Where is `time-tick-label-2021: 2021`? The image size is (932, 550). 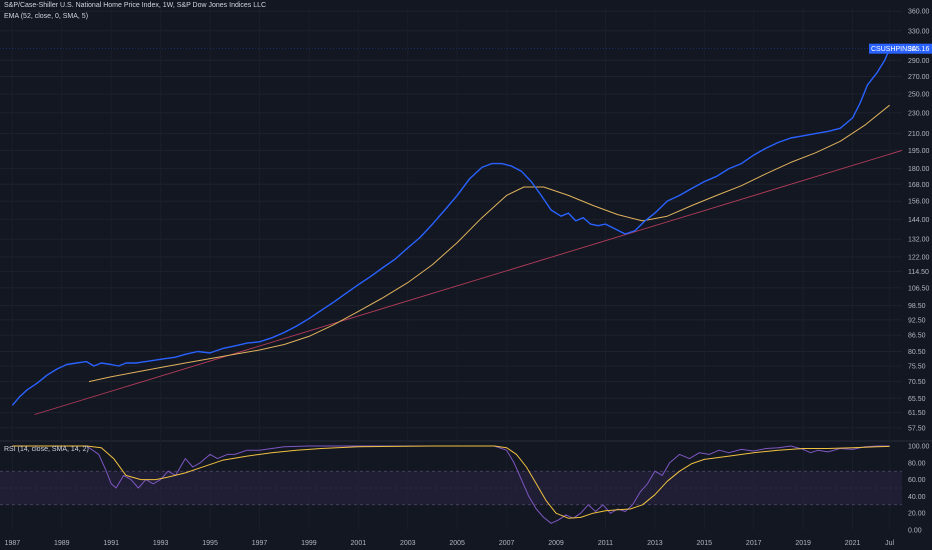 time-tick-label-2021: 2021 is located at coordinates (853, 543).